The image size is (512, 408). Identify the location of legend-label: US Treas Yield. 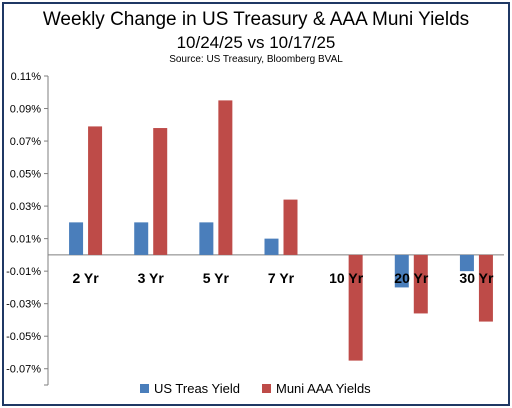
(197, 388).